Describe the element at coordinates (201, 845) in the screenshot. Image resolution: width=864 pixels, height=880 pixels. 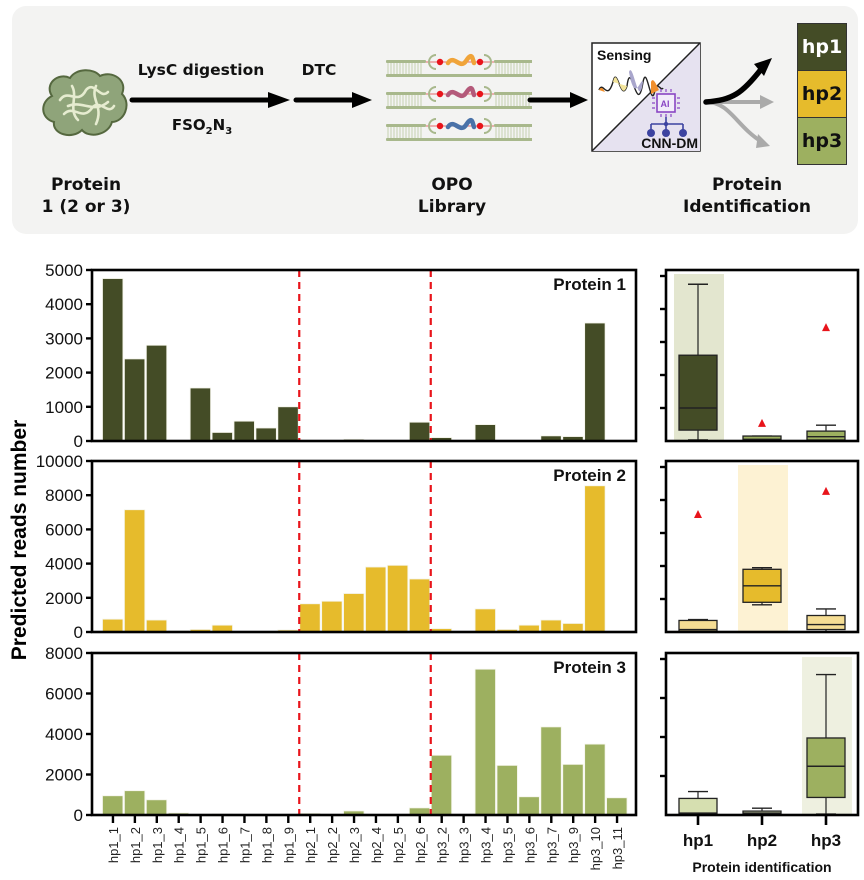
I see `x-tick-label: hp1_5` at that location.